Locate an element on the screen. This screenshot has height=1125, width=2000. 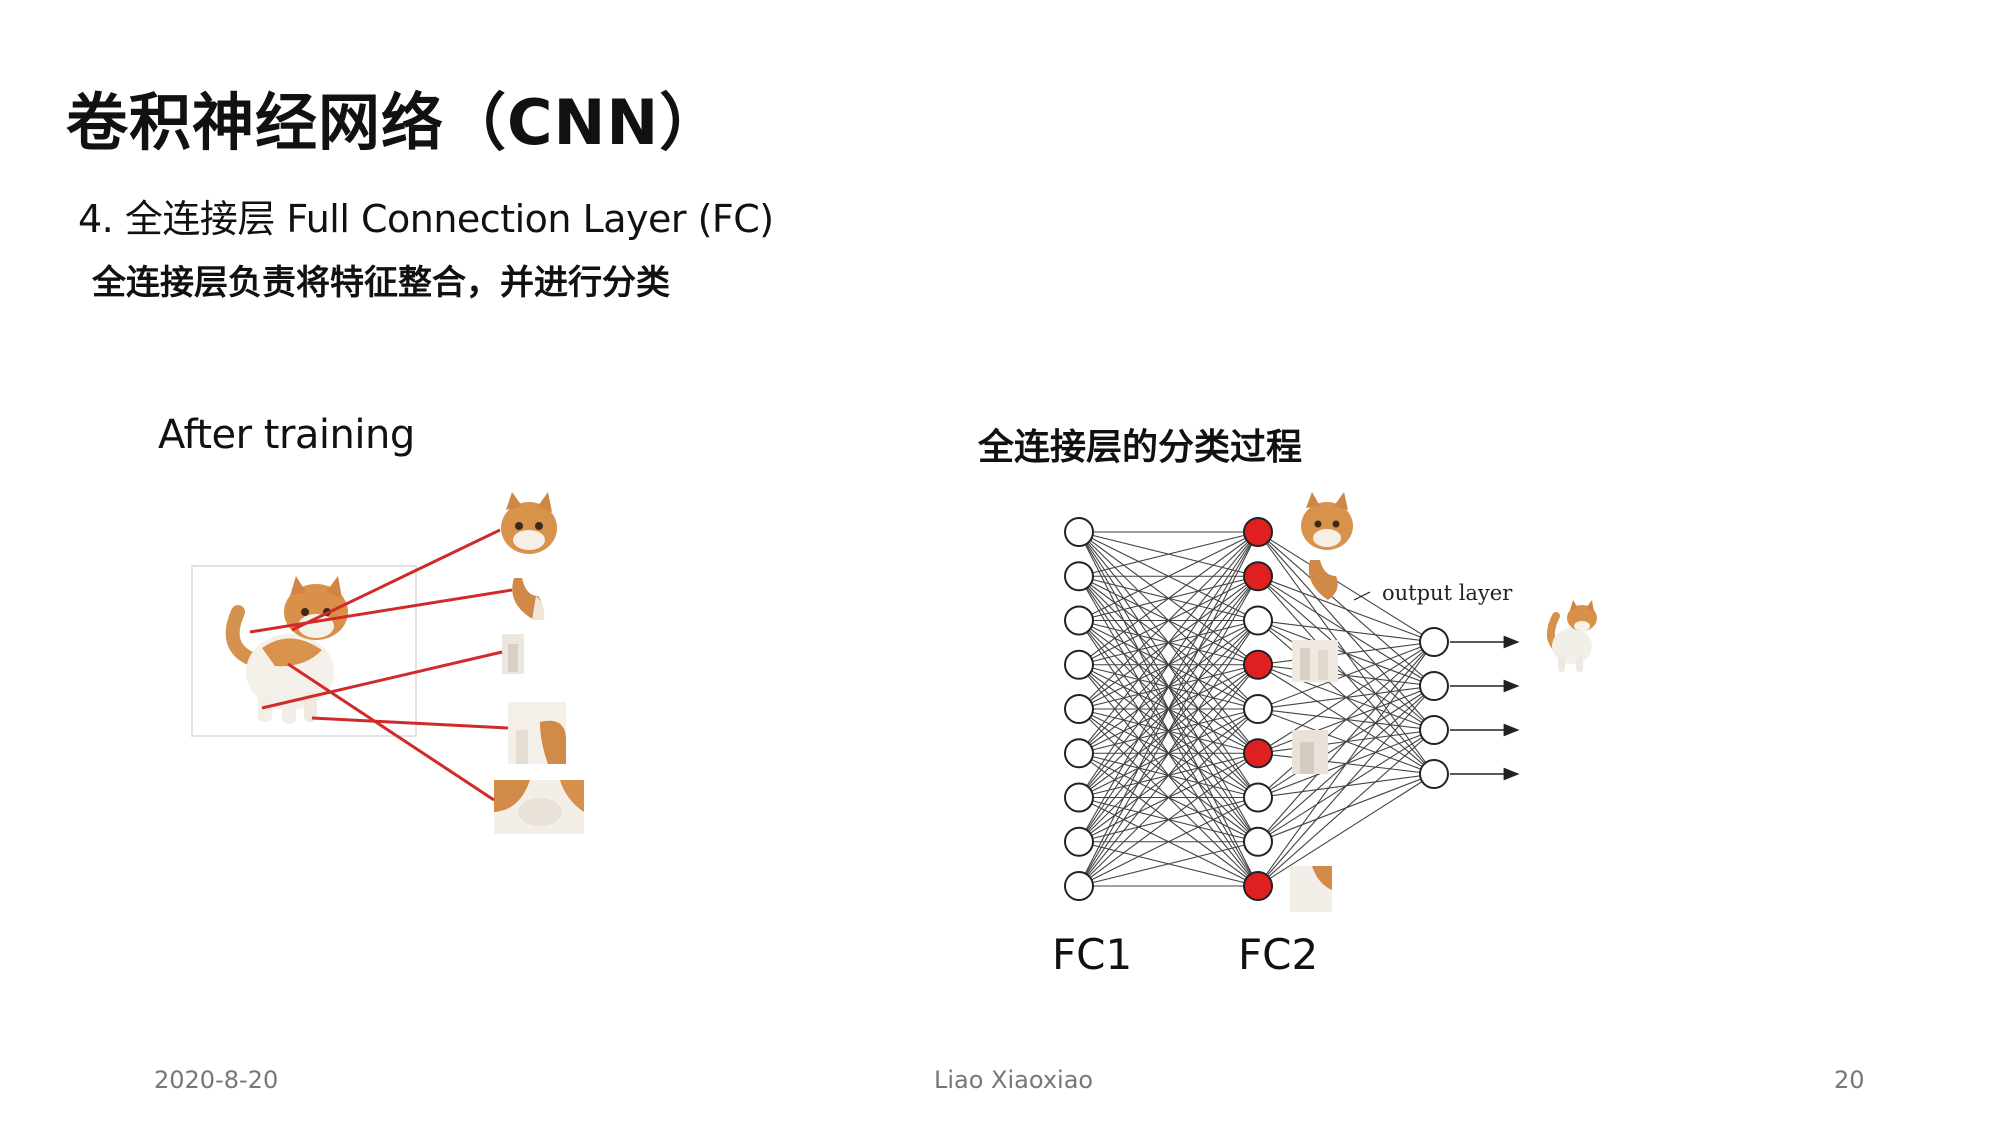
output-arrows is located at coordinates (1485, 708).